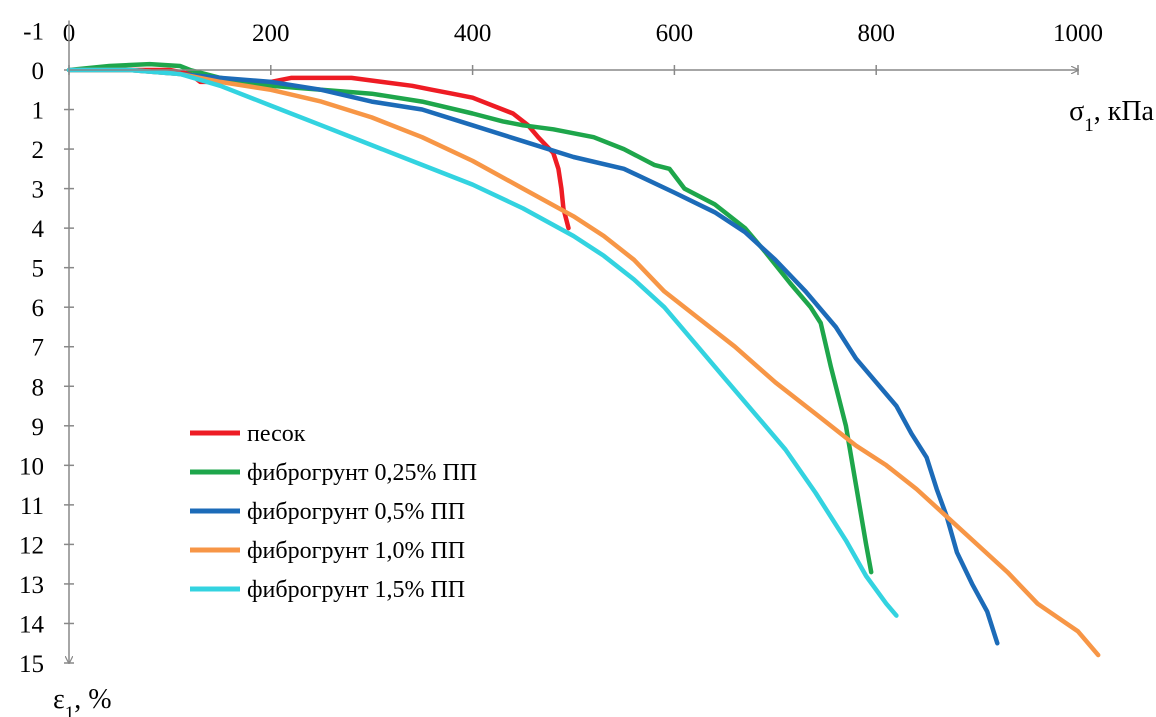 The height and width of the screenshot is (717, 1156). What do you see at coordinates (362, 473) in the screenshot?
I see `legend-label: фиброгрунт 0,25% ПП` at bounding box center [362, 473].